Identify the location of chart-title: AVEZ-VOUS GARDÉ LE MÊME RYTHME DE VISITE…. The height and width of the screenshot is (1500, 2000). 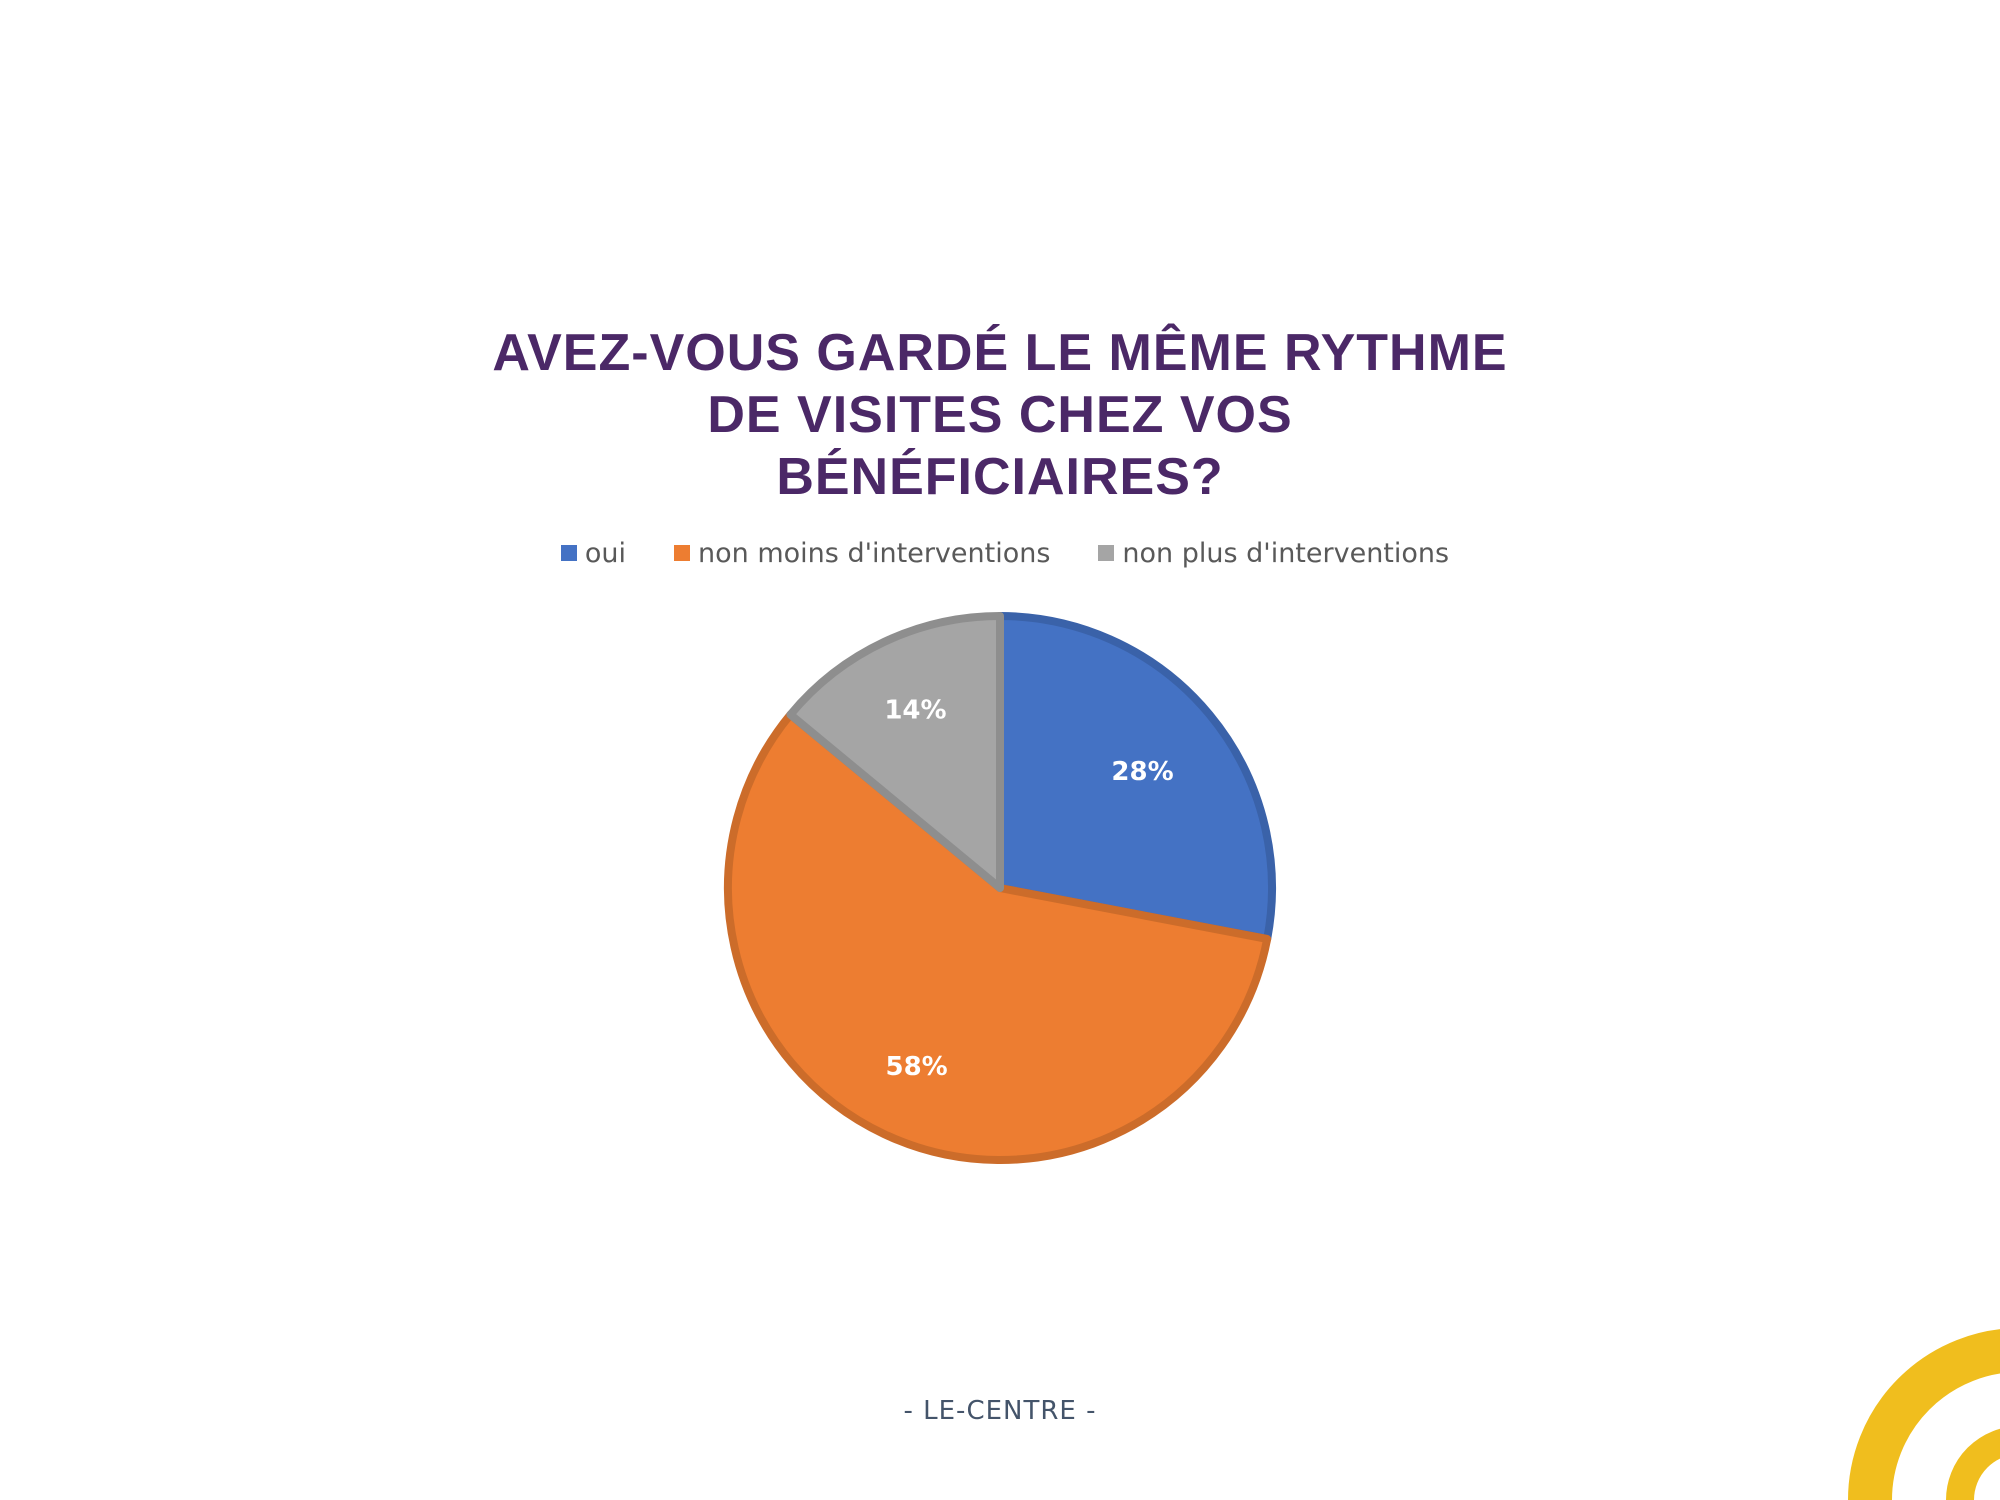
(1000, 415).